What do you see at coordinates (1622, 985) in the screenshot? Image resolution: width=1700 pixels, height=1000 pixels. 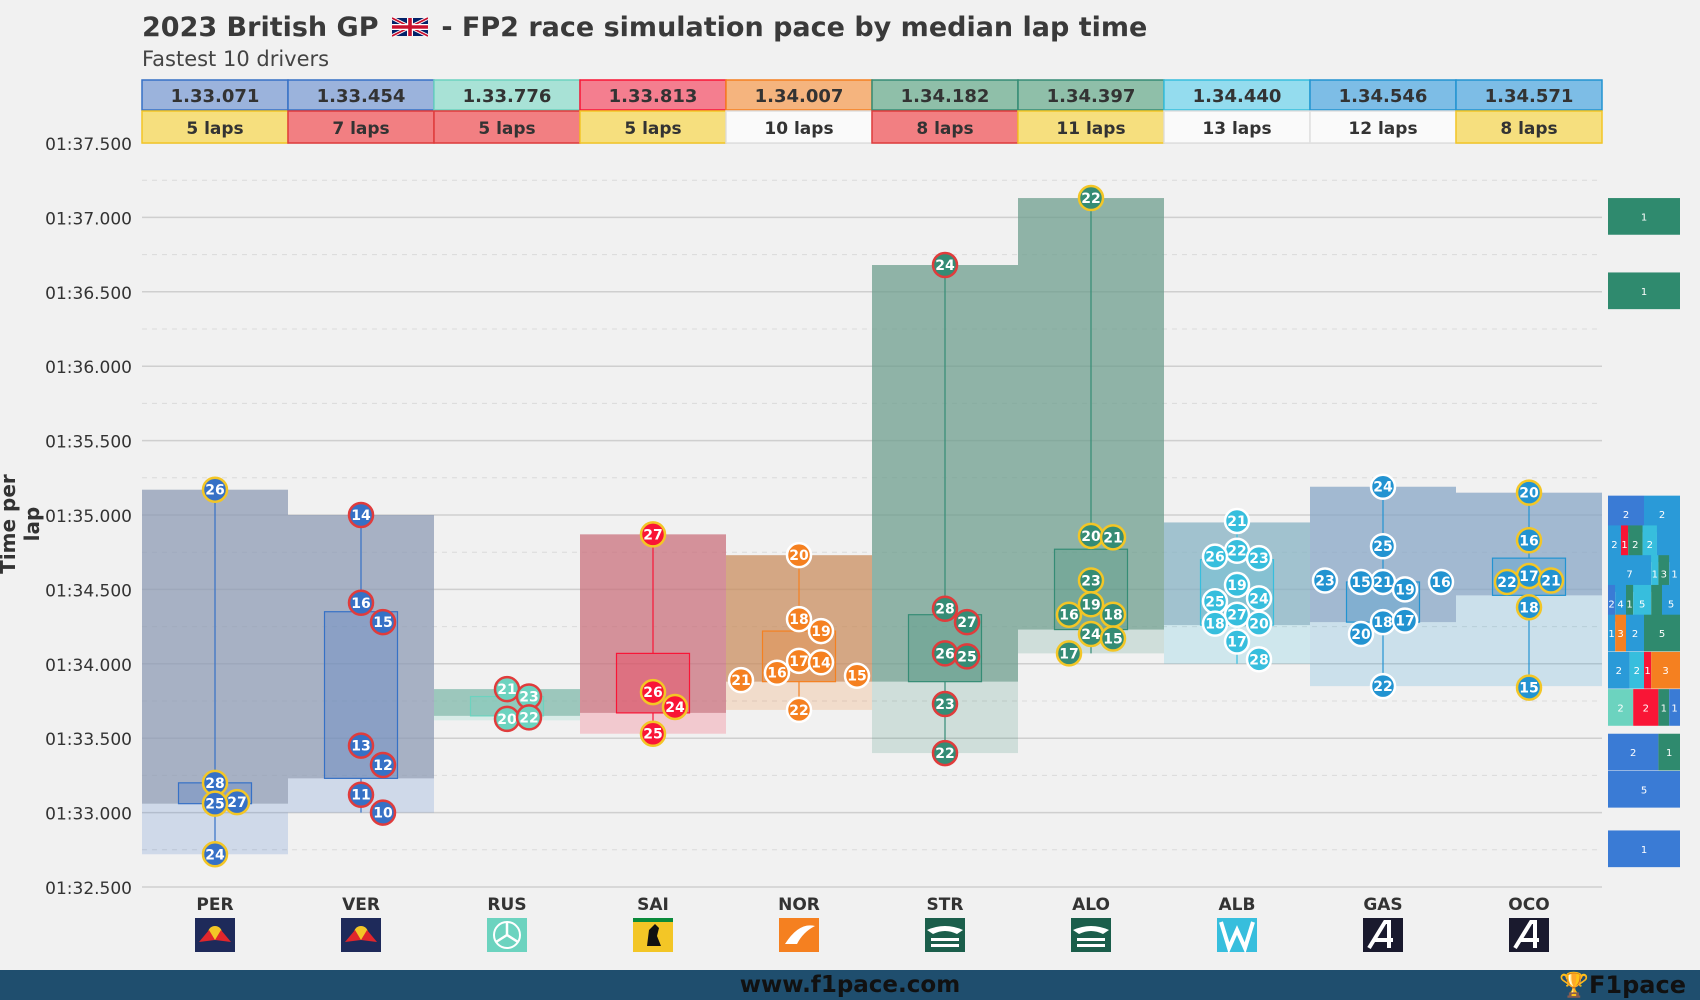 I see `footer-brand: 🏆F1pace` at bounding box center [1622, 985].